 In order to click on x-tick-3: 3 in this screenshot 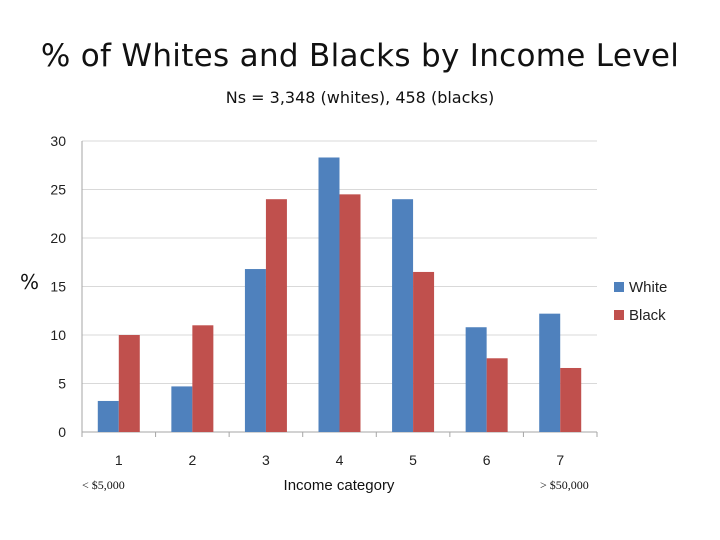, I will do `click(266, 460)`.